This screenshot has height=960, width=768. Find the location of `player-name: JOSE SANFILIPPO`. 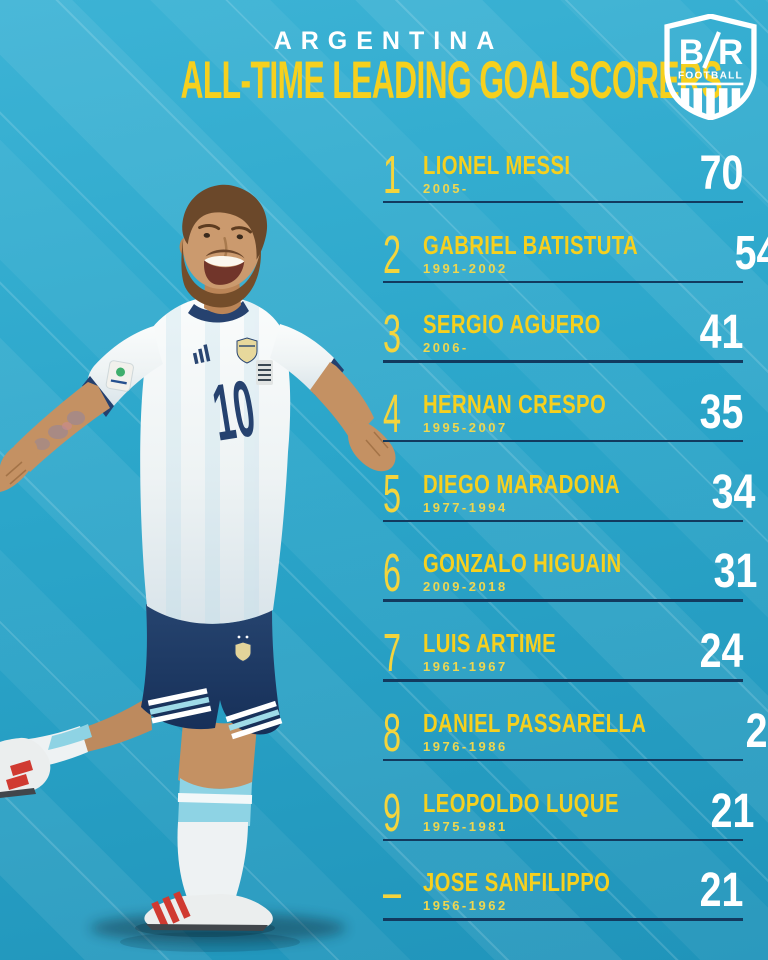

player-name: JOSE SANFILIPPO is located at coordinates (543, 882).